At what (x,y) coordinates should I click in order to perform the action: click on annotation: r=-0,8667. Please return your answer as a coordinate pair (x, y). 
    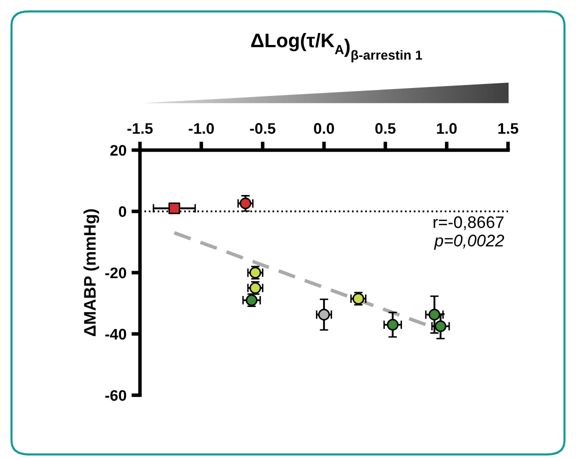
    Looking at the image, I should click on (469, 223).